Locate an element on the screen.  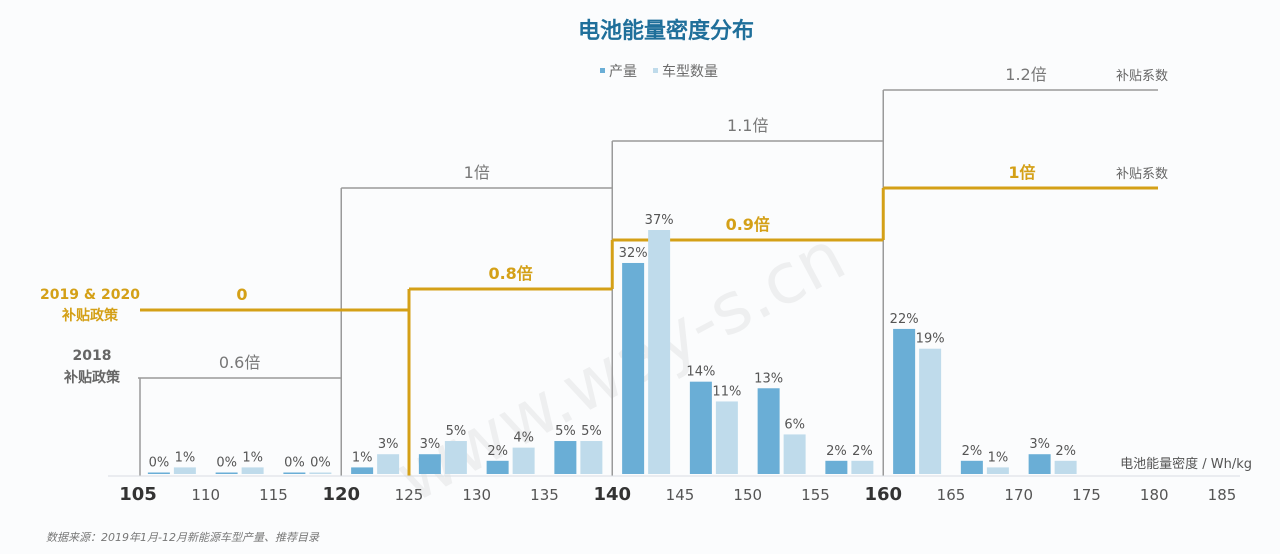
x-tick-175: 175 is located at coordinates (1086, 495).